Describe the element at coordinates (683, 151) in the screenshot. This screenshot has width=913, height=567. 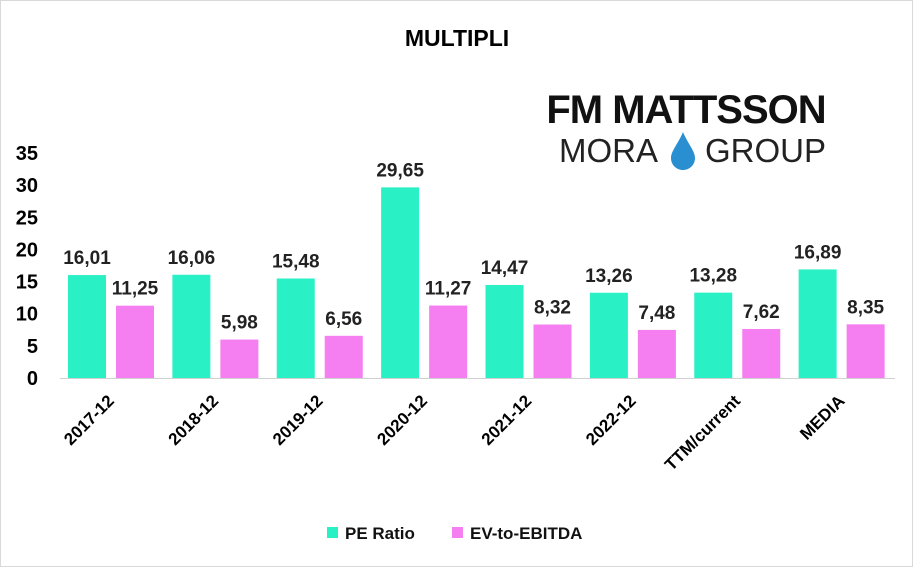
I see `water-drop-icon` at that location.